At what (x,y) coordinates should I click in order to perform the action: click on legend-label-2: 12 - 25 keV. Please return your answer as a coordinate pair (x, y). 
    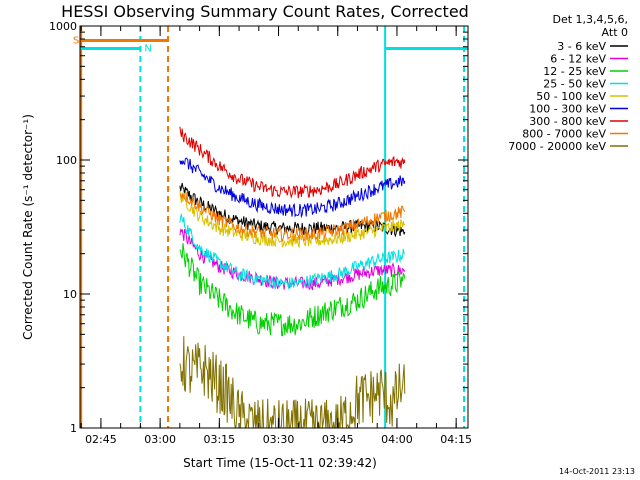
    Looking at the image, I should click on (574, 71).